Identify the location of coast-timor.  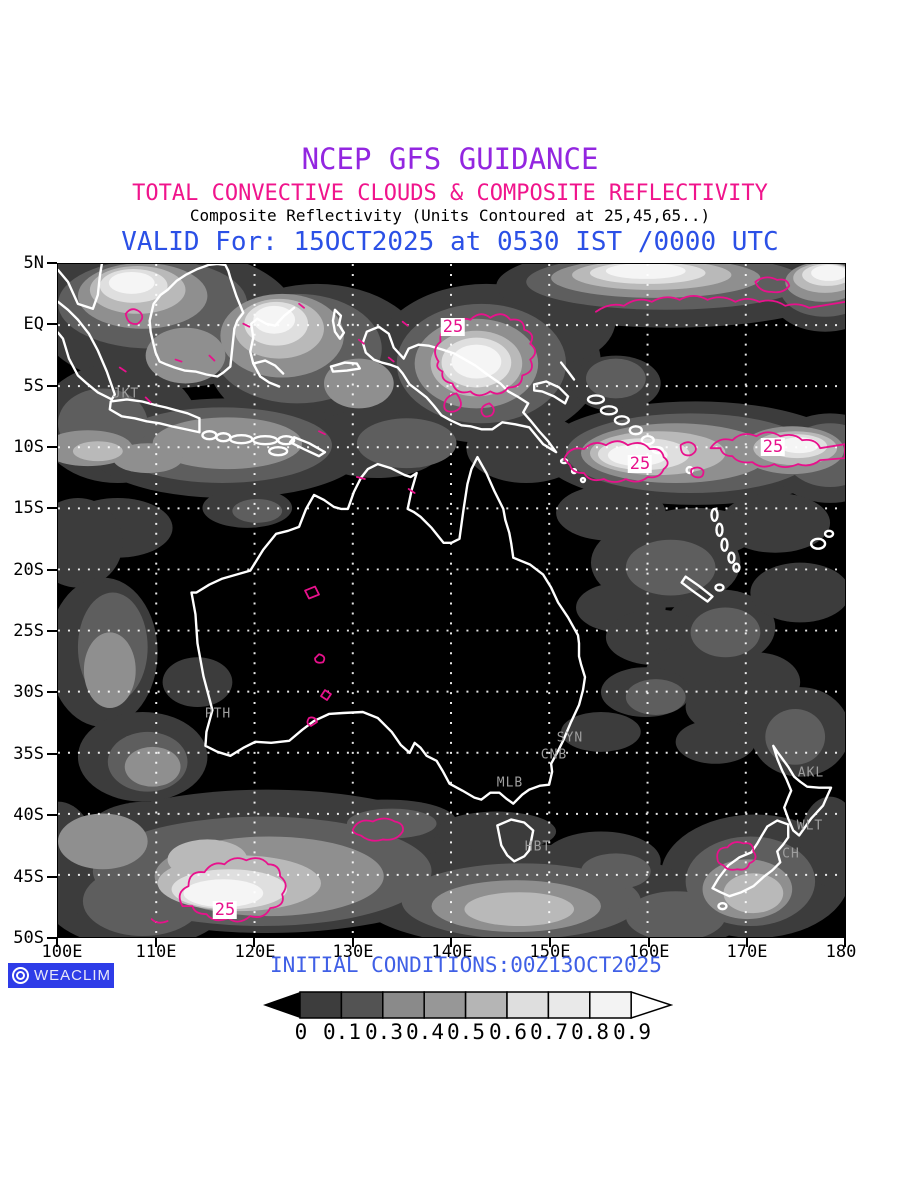
(307, 447).